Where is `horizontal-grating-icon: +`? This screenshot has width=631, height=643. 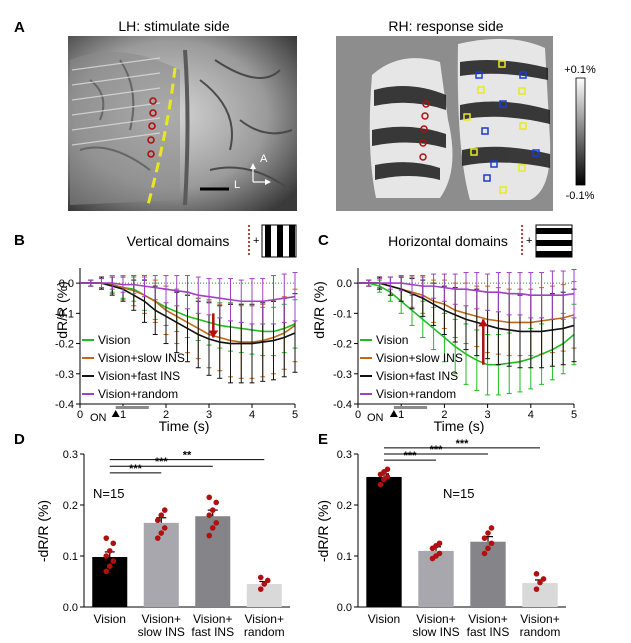 horizontal-grating-icon: + is located at coordinates (547, 241).